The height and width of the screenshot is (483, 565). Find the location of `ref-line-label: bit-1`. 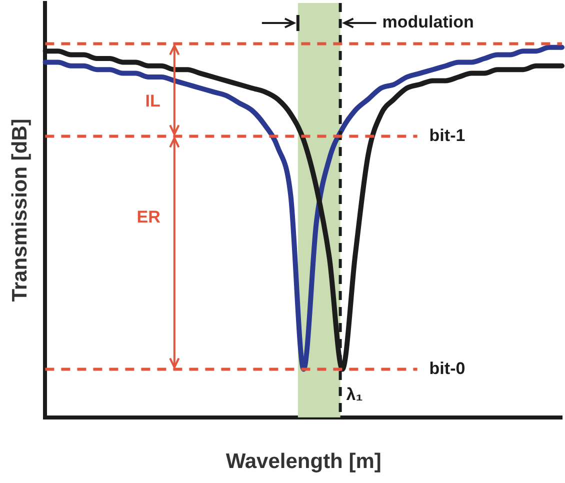

ref-line-label: bit-1 is located at coordinates (447, 135).